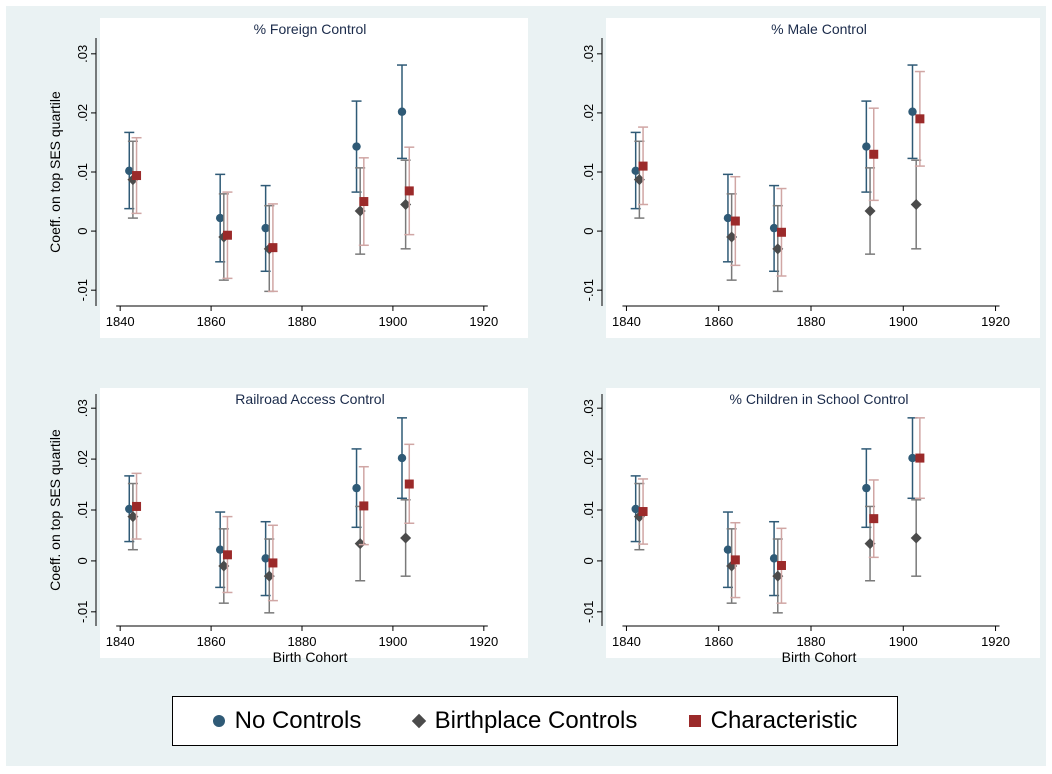 The image size is (1052, 774). What do you see at coordinates (784, 720) in the screenshot?
I see `legend-label: Characteristic` at bounding box center [784, 720].